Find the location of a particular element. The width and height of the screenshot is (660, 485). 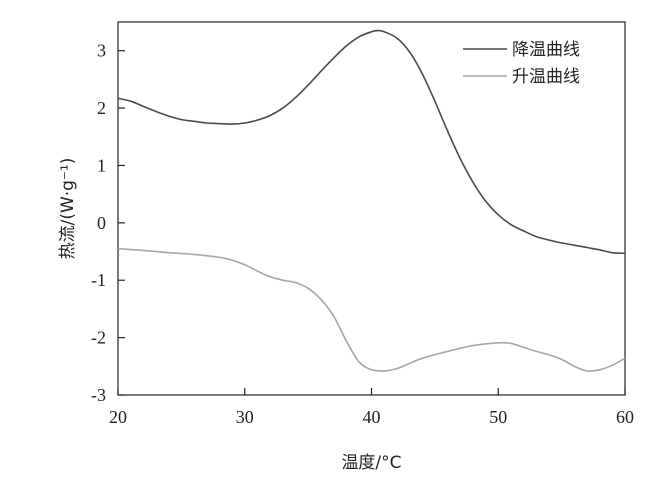

x-tick-label: 30 is located at coordinates (245, 417).